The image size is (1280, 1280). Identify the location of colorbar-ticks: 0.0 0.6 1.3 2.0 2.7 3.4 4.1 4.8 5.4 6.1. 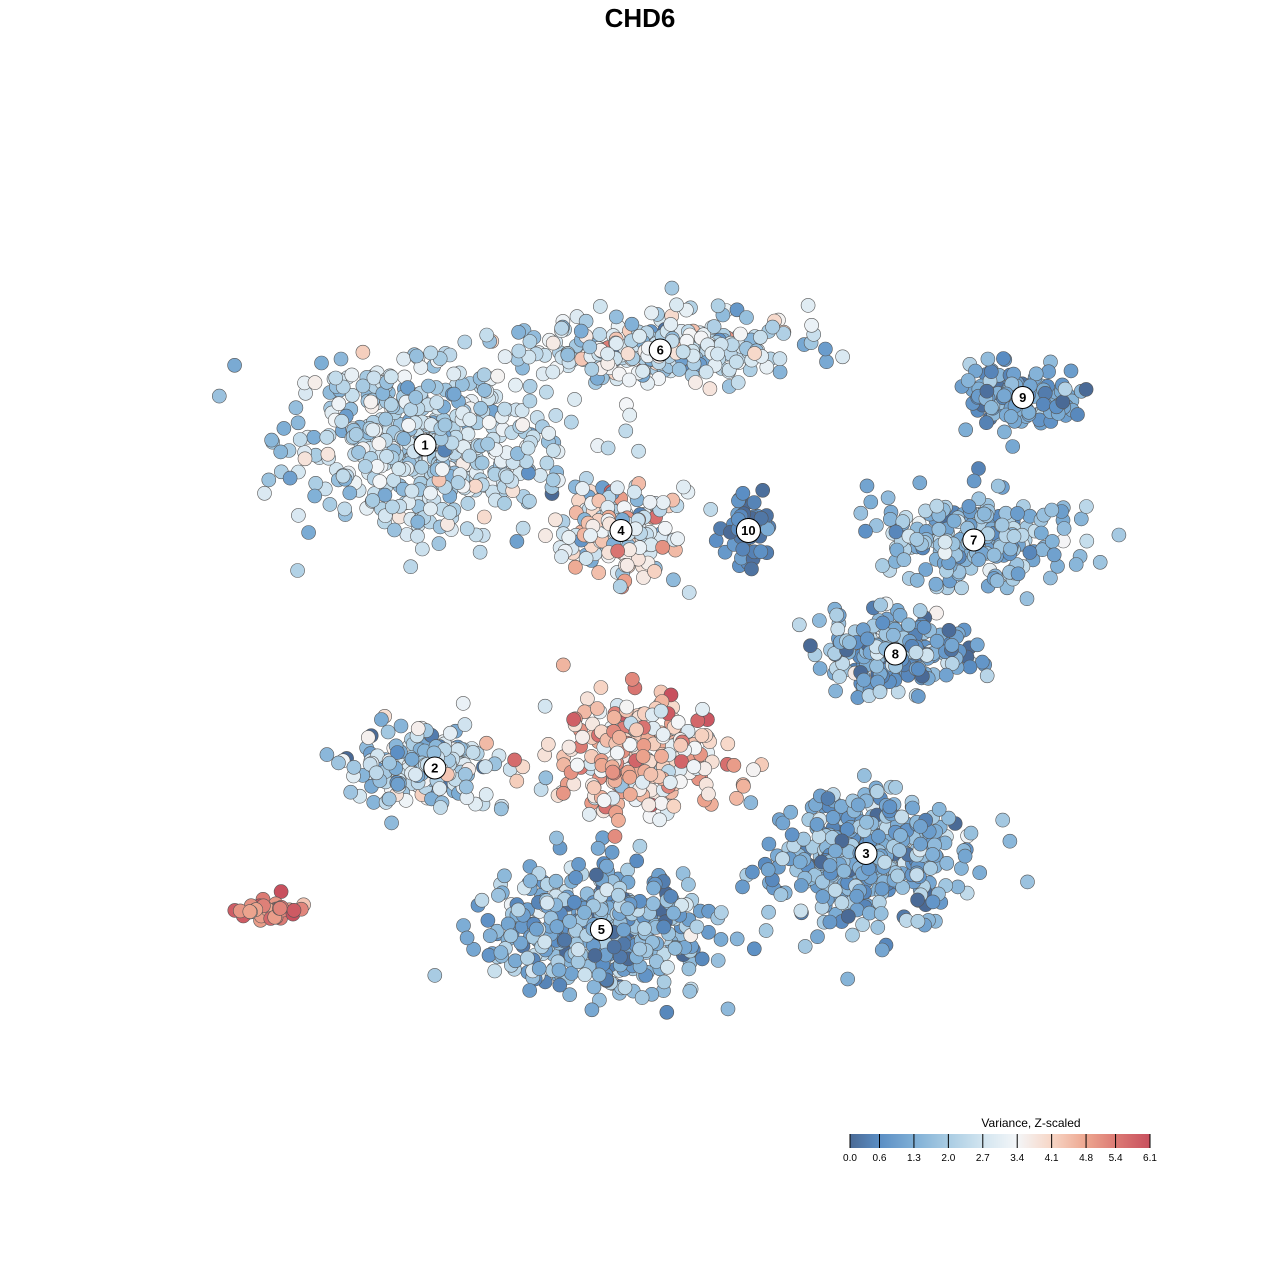
(1000, 1149).